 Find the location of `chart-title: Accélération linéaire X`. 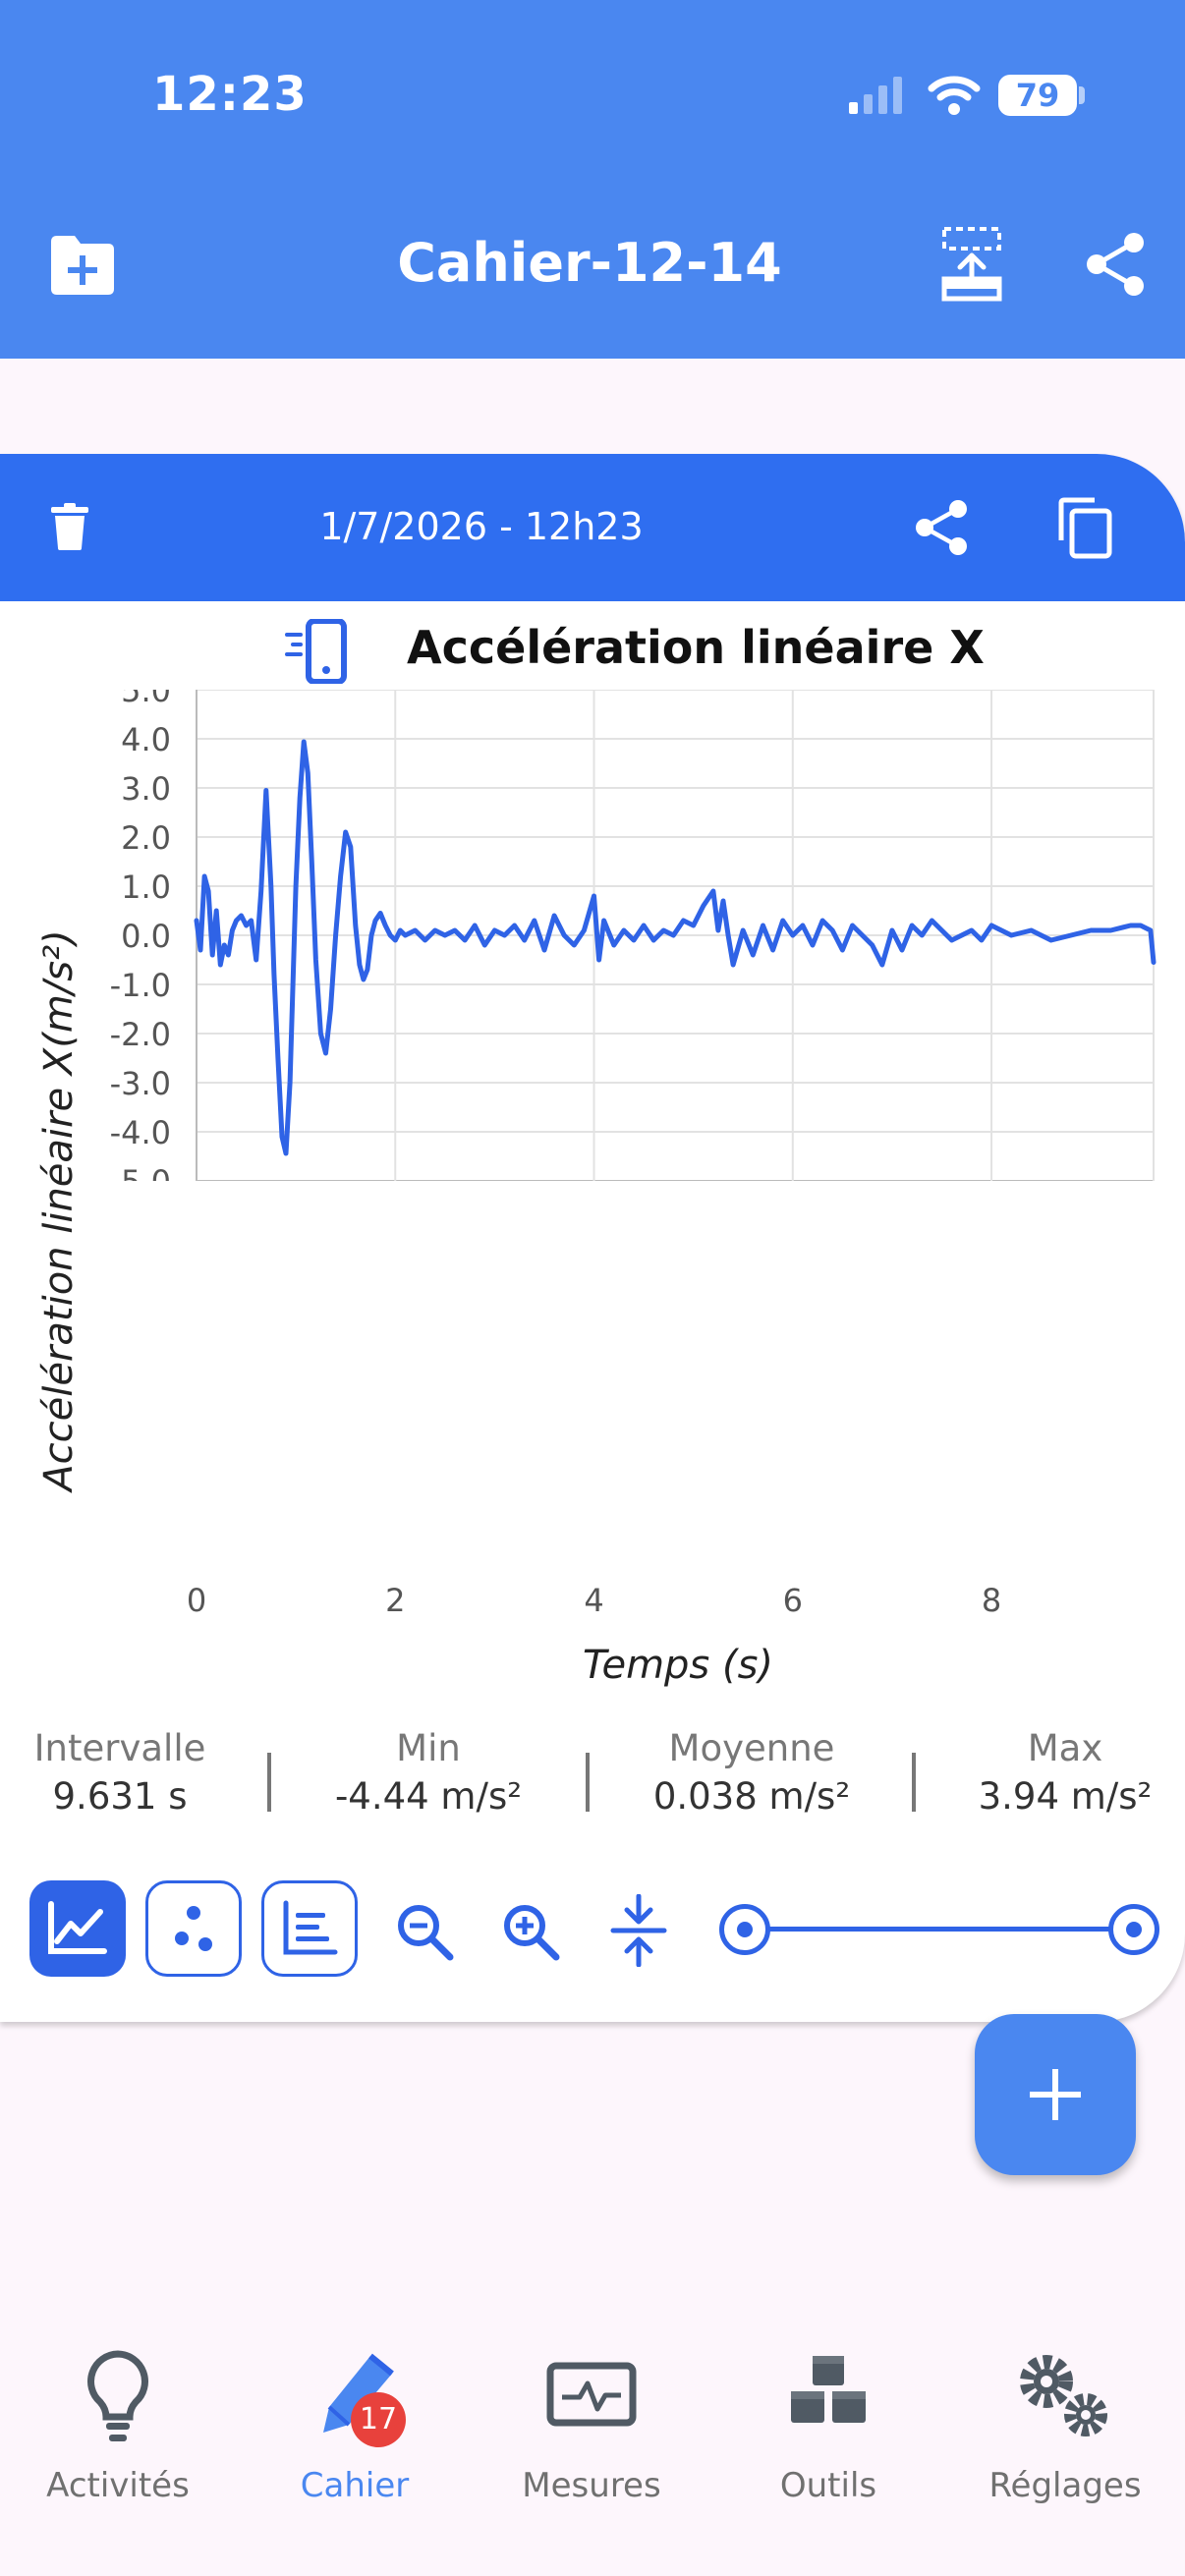

chart-title: Accélération linéaire X is located at coordinates (696, 647).